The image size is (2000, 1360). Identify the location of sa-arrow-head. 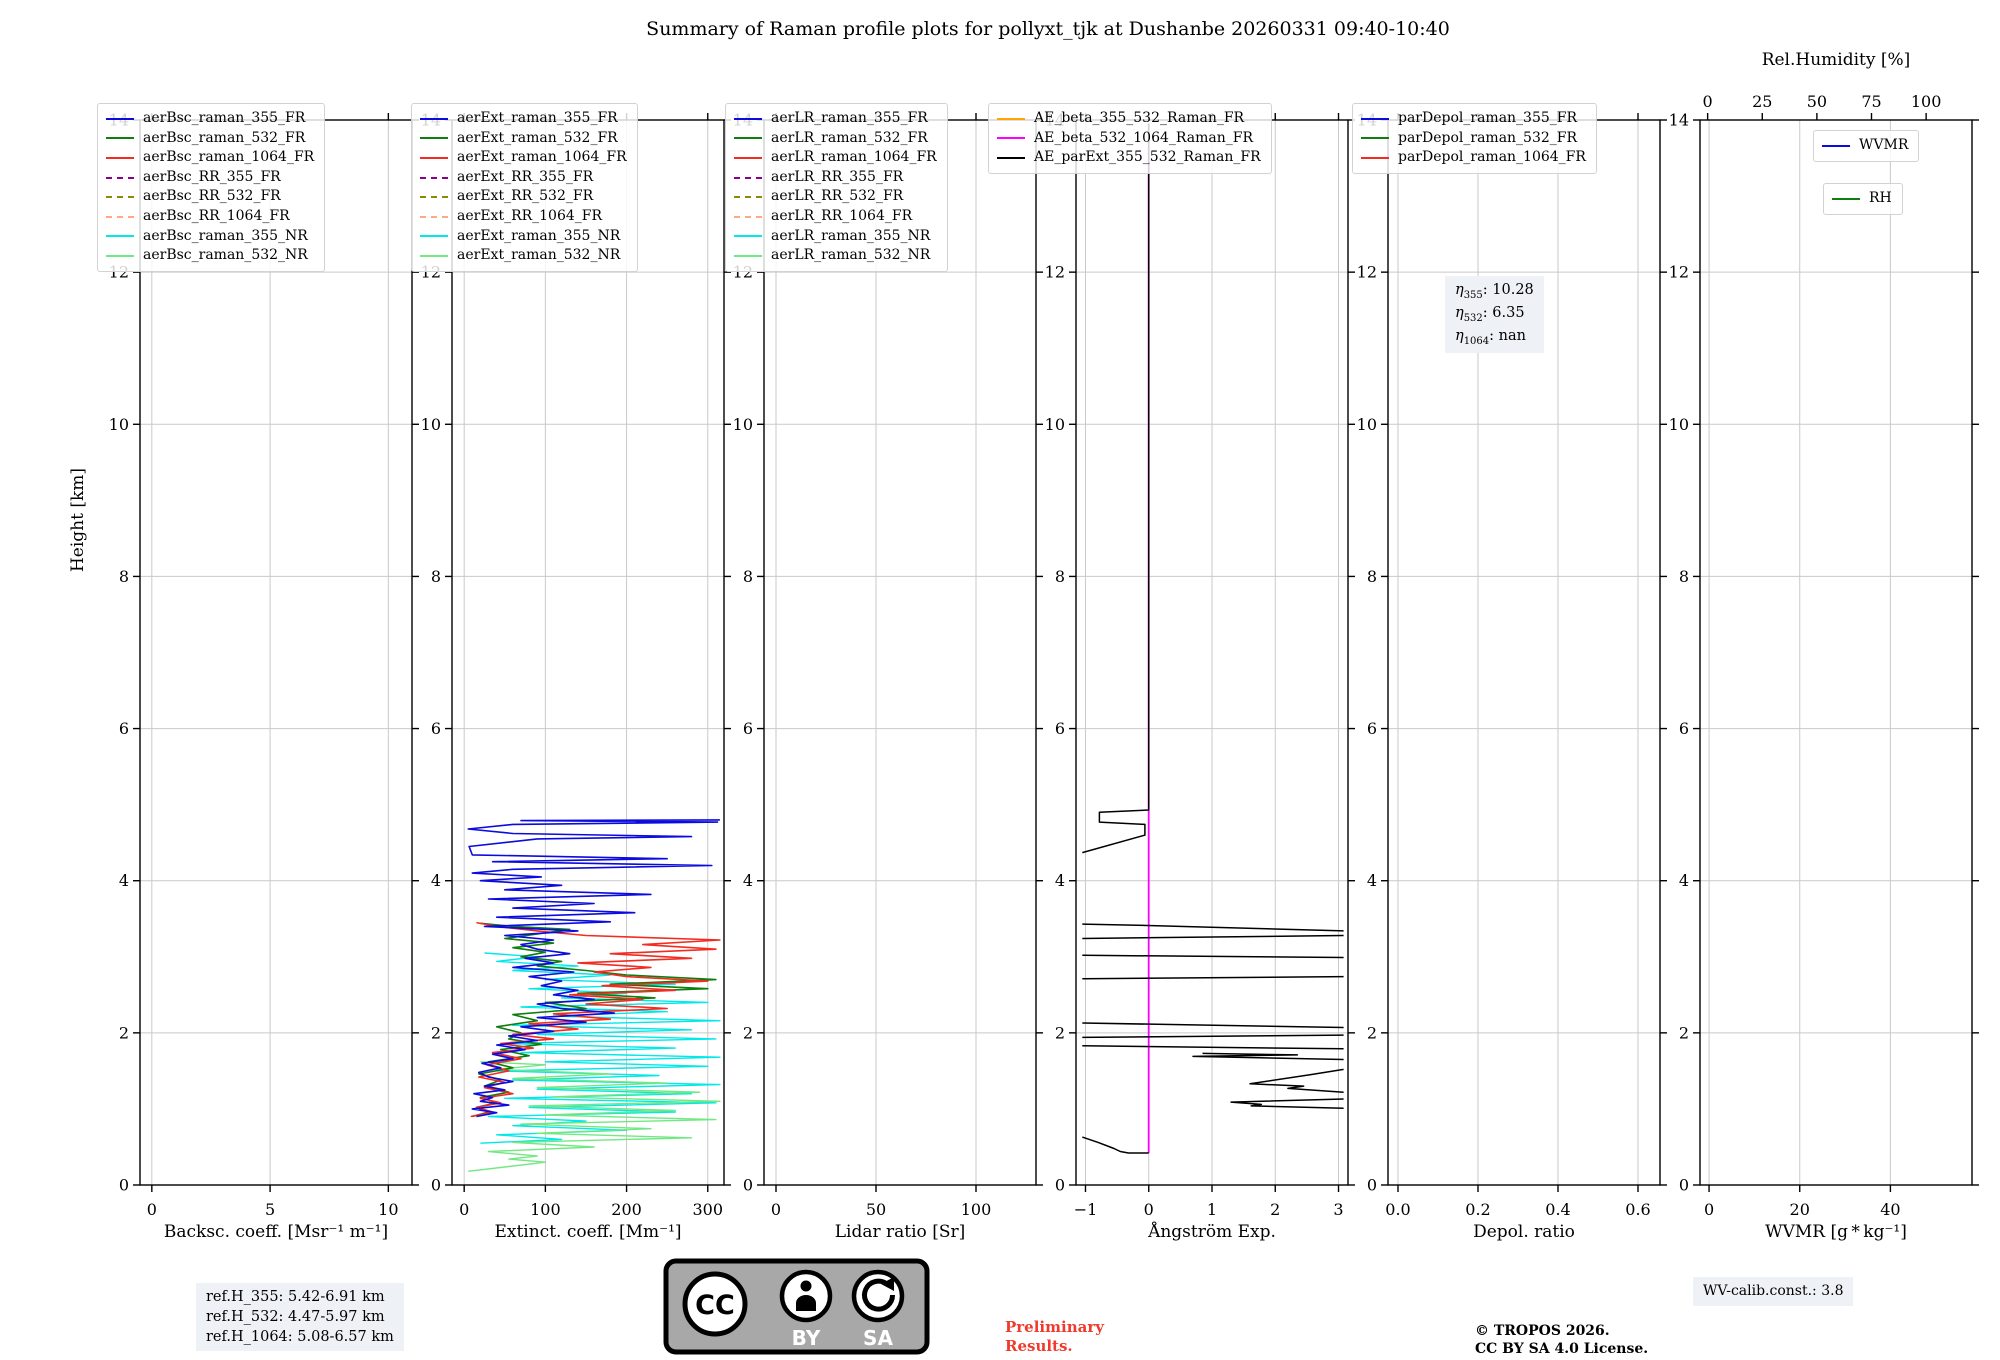
(887, 1284).